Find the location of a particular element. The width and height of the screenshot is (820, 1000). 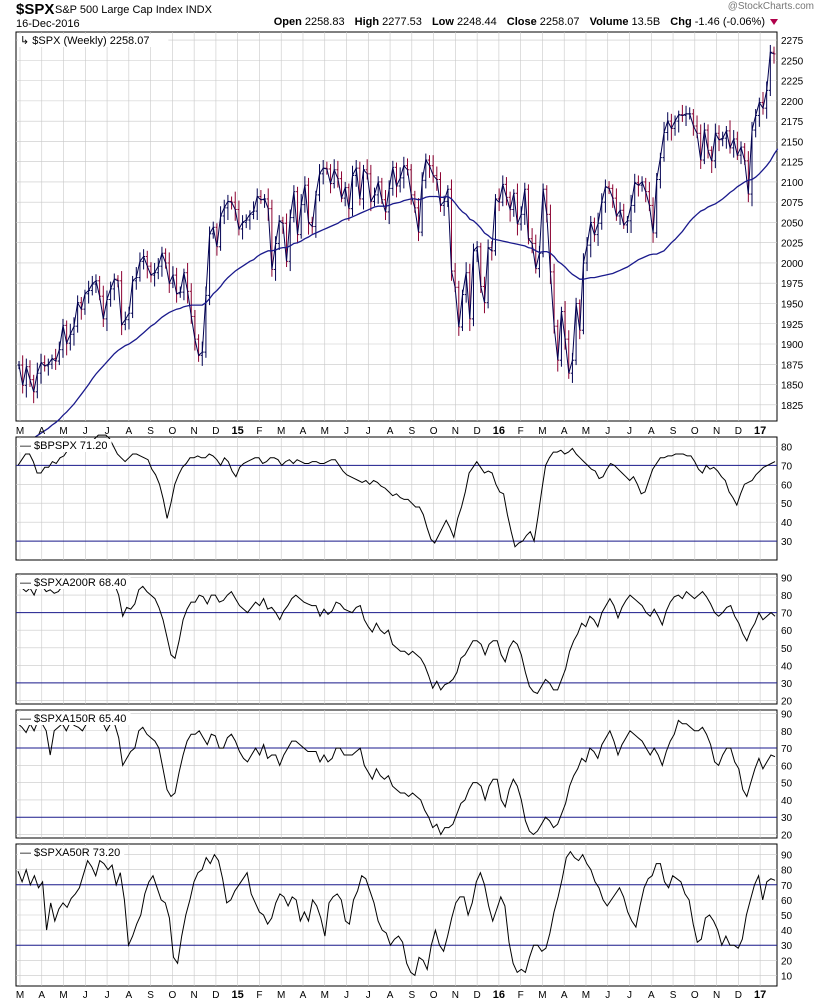

y-tick-label: 2000 is located at coordinates (792, 264).